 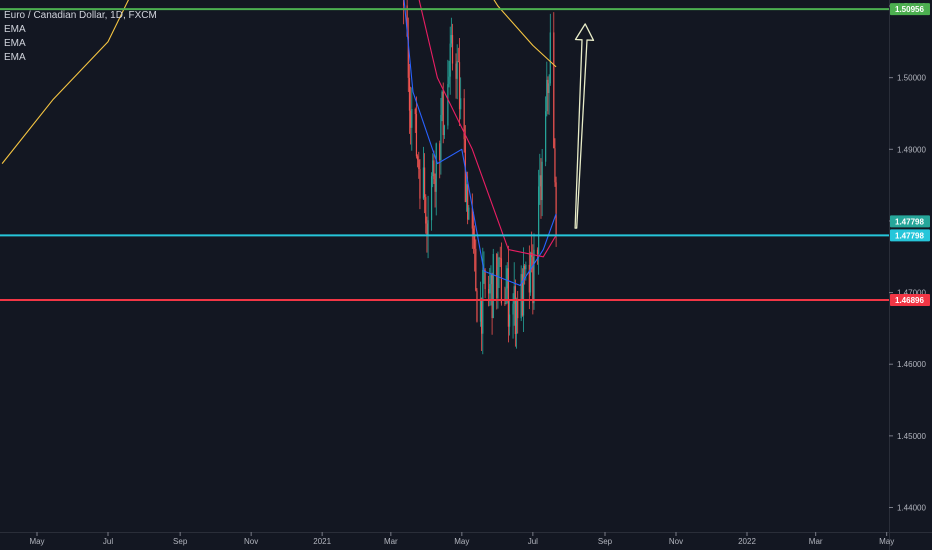 What do you see at coordinates (15, 57) in the screenshot?
I see `indicator-ema-3: EMA` at bounding box center [15, 57].